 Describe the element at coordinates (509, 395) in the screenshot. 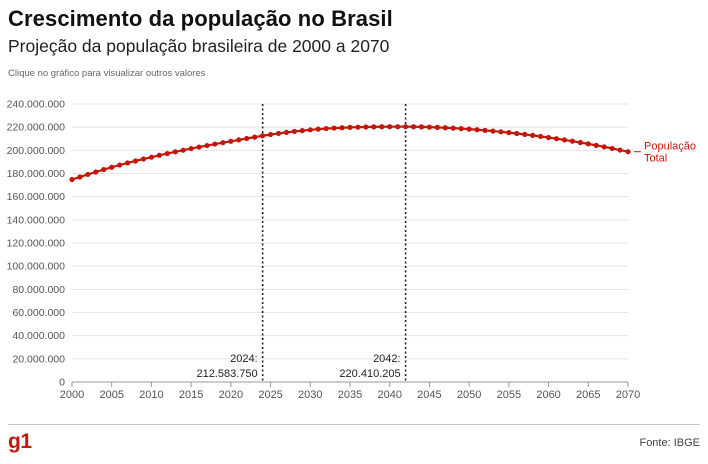

I see `x-tick-label: 2055` at that location.